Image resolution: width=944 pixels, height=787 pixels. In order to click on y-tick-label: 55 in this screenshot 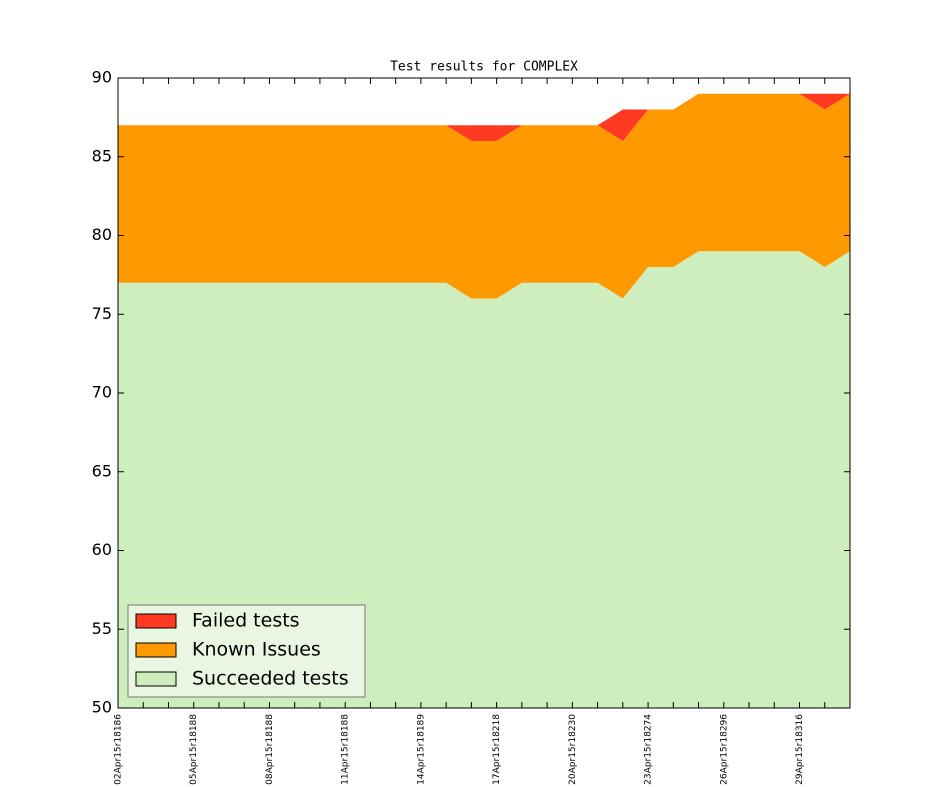, I will do `click(102, 628)`.